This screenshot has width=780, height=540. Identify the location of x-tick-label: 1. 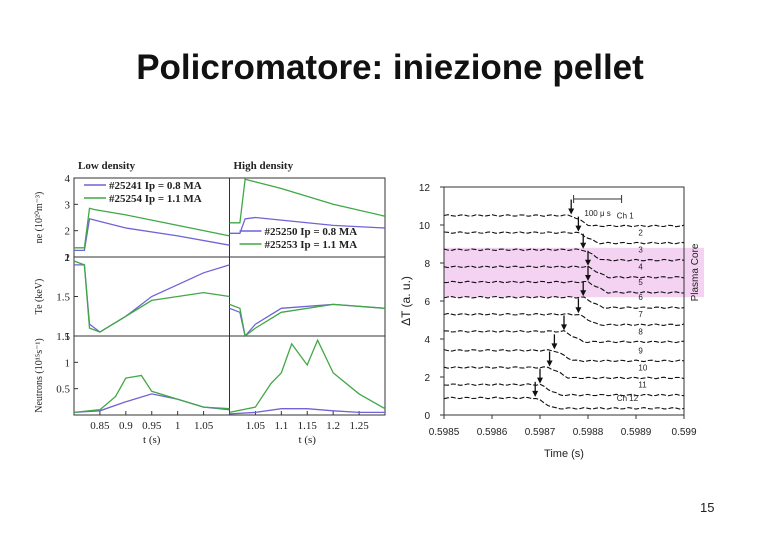
(178, 426).